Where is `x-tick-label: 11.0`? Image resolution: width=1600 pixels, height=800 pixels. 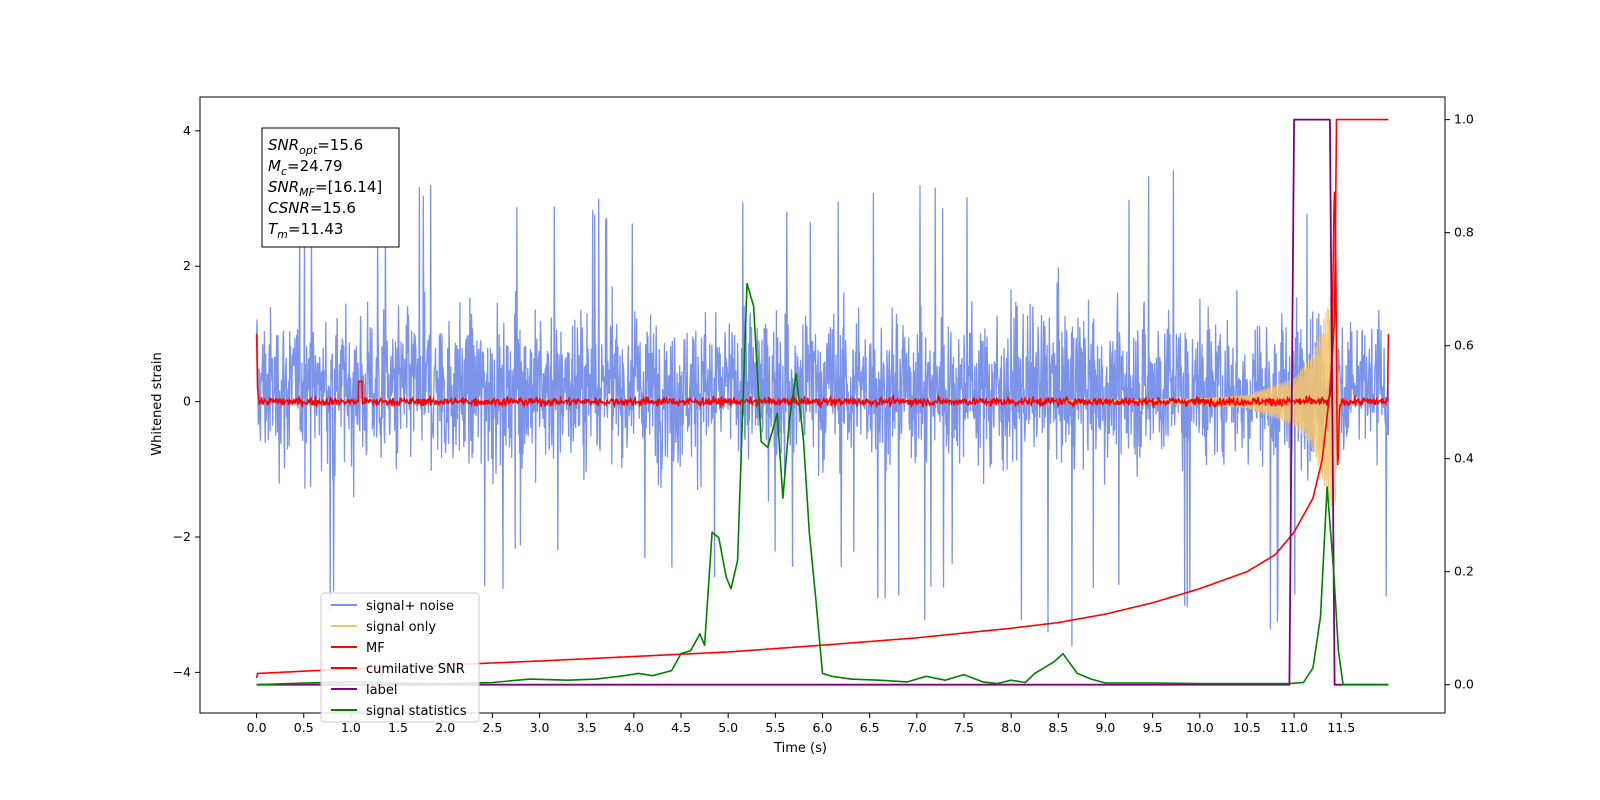 x-tick-label: 11.0 is located at coordinates (1294, 727).